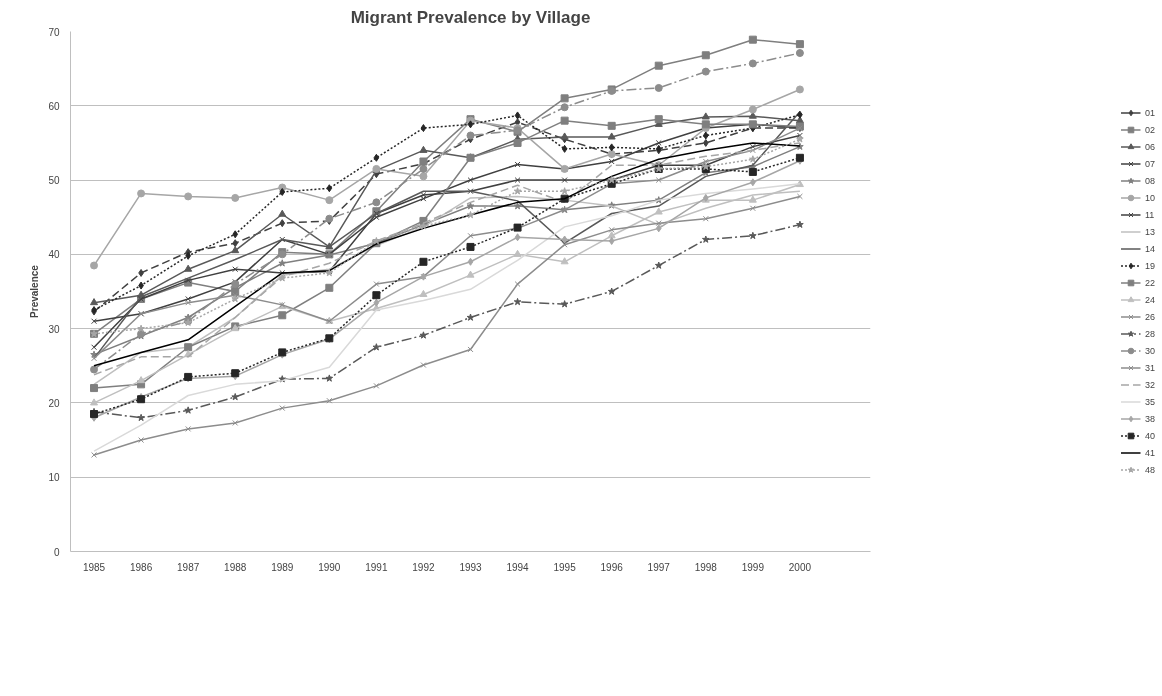 The width and height of the screenshot is (1162, 696). What do you see at coordinates (54, 403) in the screenshot?
I see `y-tick-label: 20` at bounding box center [54, 403].